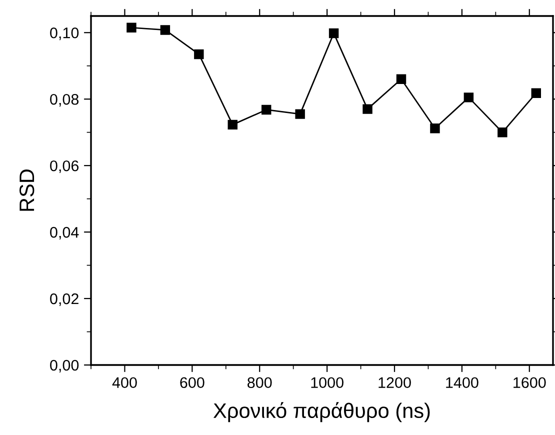  What do you see at coordinates (64, 299) in the screenshot?
I see `y-tick-label: 0,02` at bounding box center [64, 299].